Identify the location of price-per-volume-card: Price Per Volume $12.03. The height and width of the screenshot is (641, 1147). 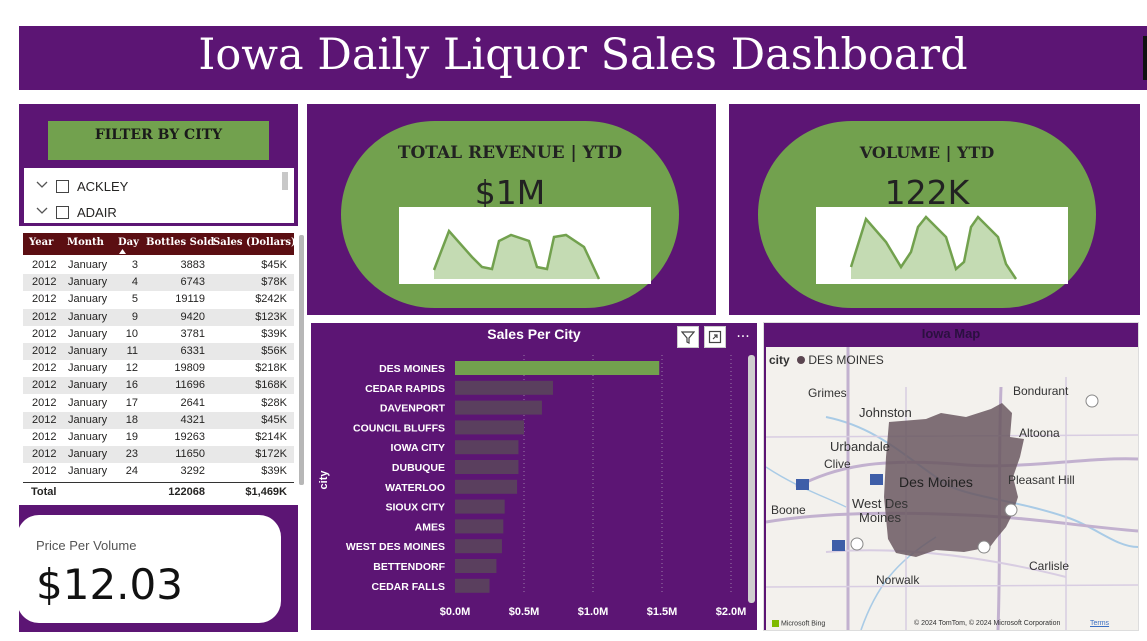
(149, 569).